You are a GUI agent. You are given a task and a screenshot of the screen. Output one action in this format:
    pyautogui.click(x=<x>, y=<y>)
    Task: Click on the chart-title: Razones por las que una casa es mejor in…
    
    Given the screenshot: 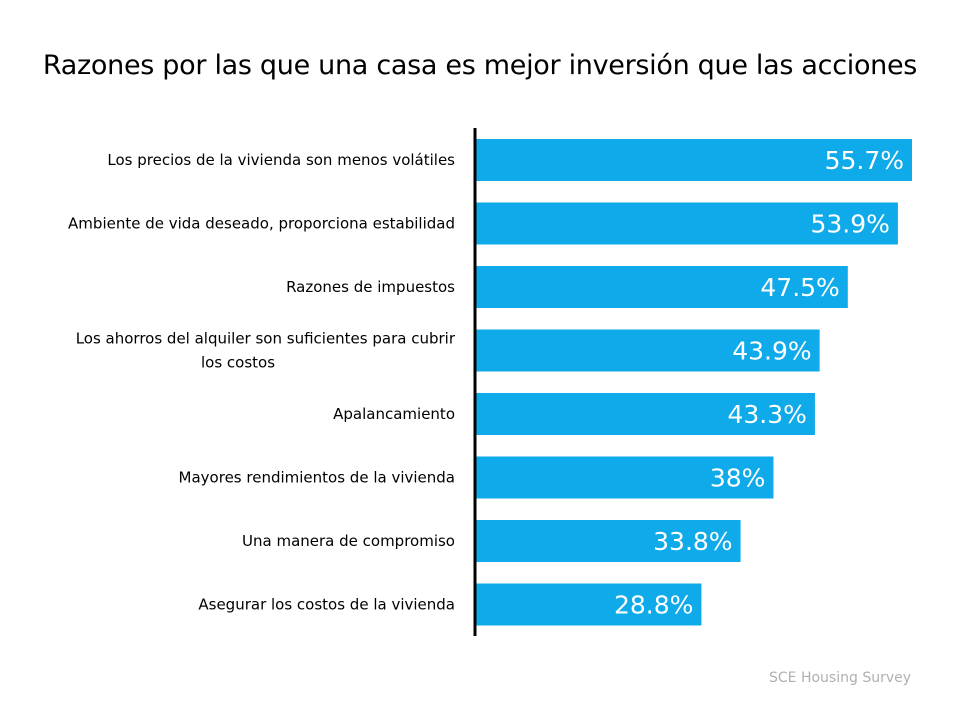 What is the action you would take?
    pyautogui.click(x=480, y=65)
    